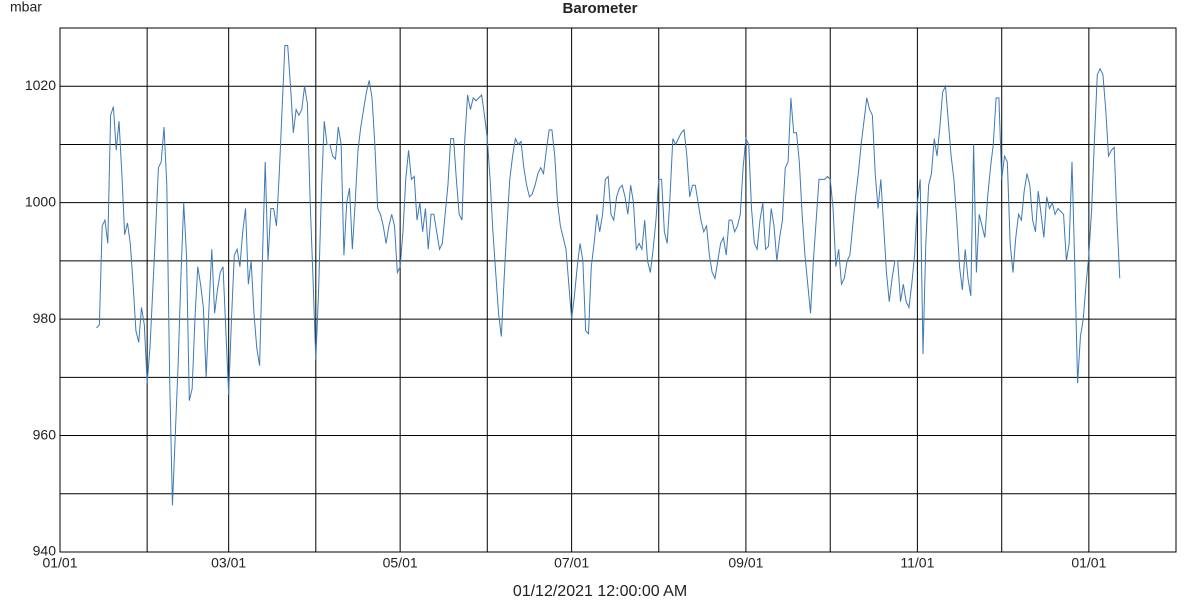  What do you see at coordinates (745, 563) in the screenshot?
I see `x-tick-label: 09/01` at bounding box center [745, 563].